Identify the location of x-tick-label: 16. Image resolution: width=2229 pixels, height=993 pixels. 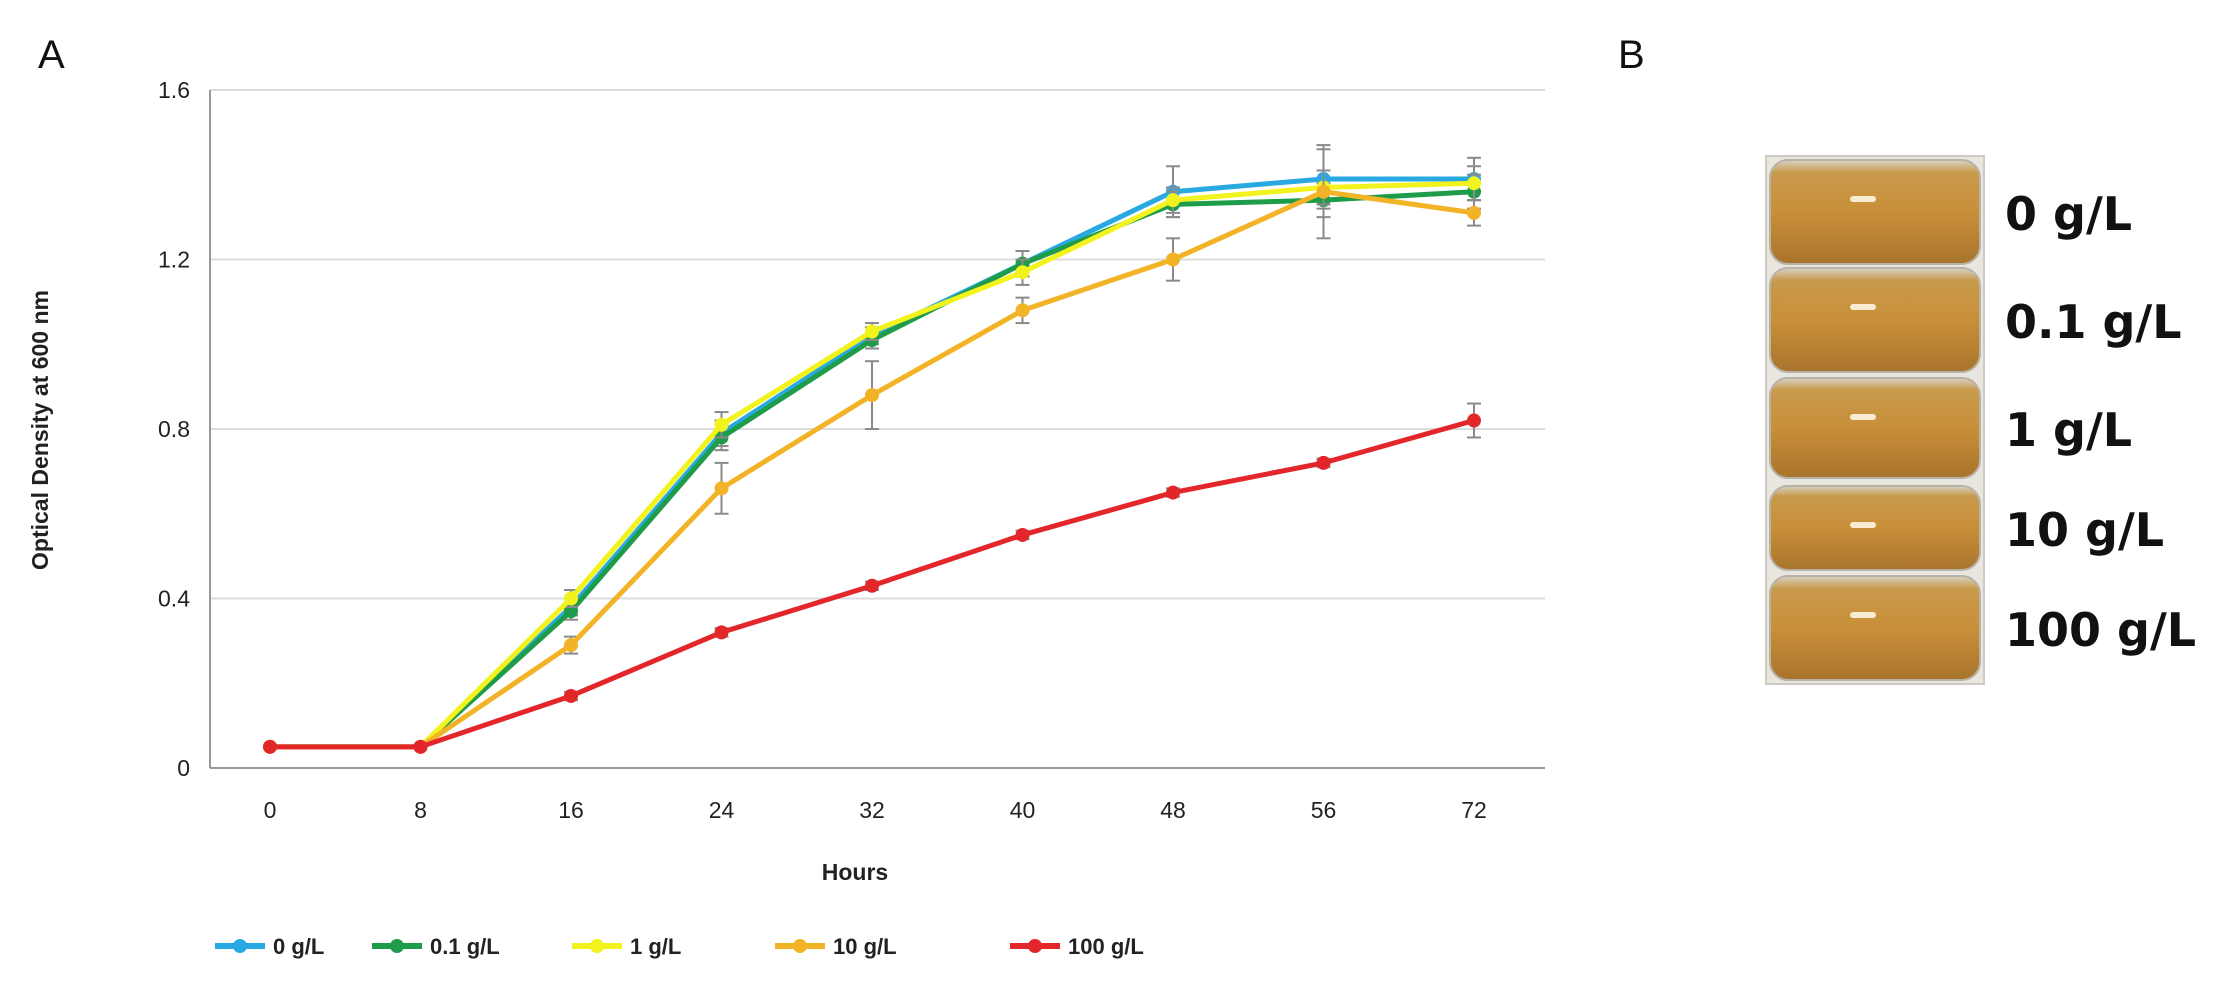
(571, 810).